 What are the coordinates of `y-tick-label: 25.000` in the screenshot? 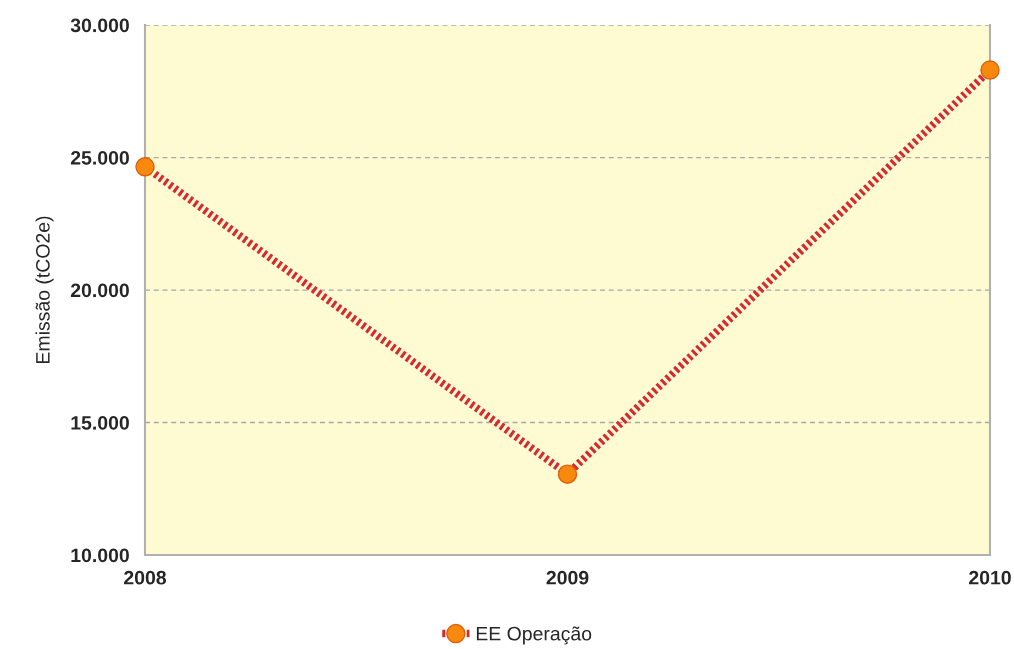 It's located at (99, 157).